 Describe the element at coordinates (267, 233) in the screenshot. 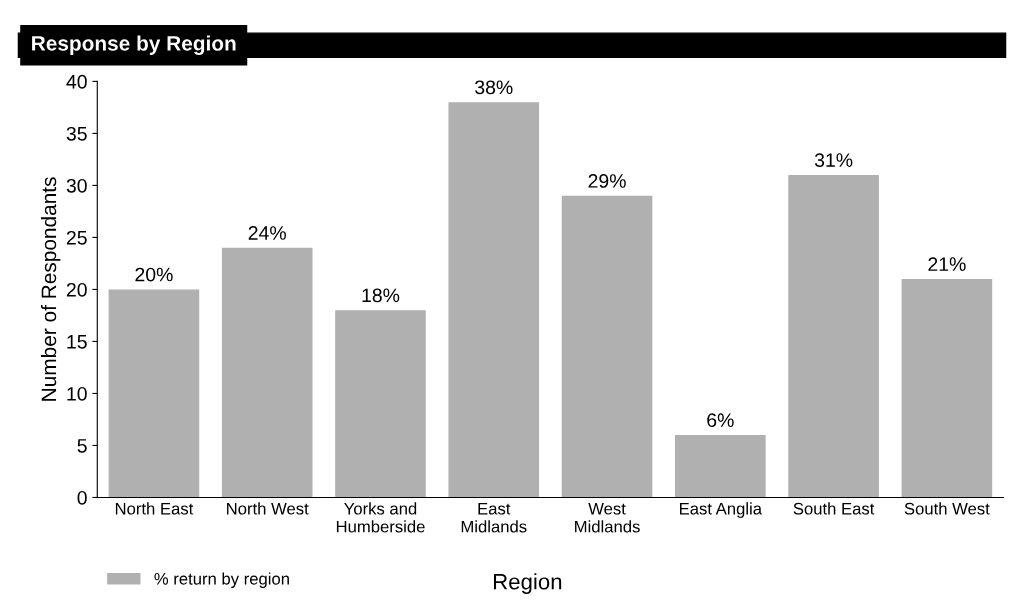

I see `data-label: 24%` at that location.